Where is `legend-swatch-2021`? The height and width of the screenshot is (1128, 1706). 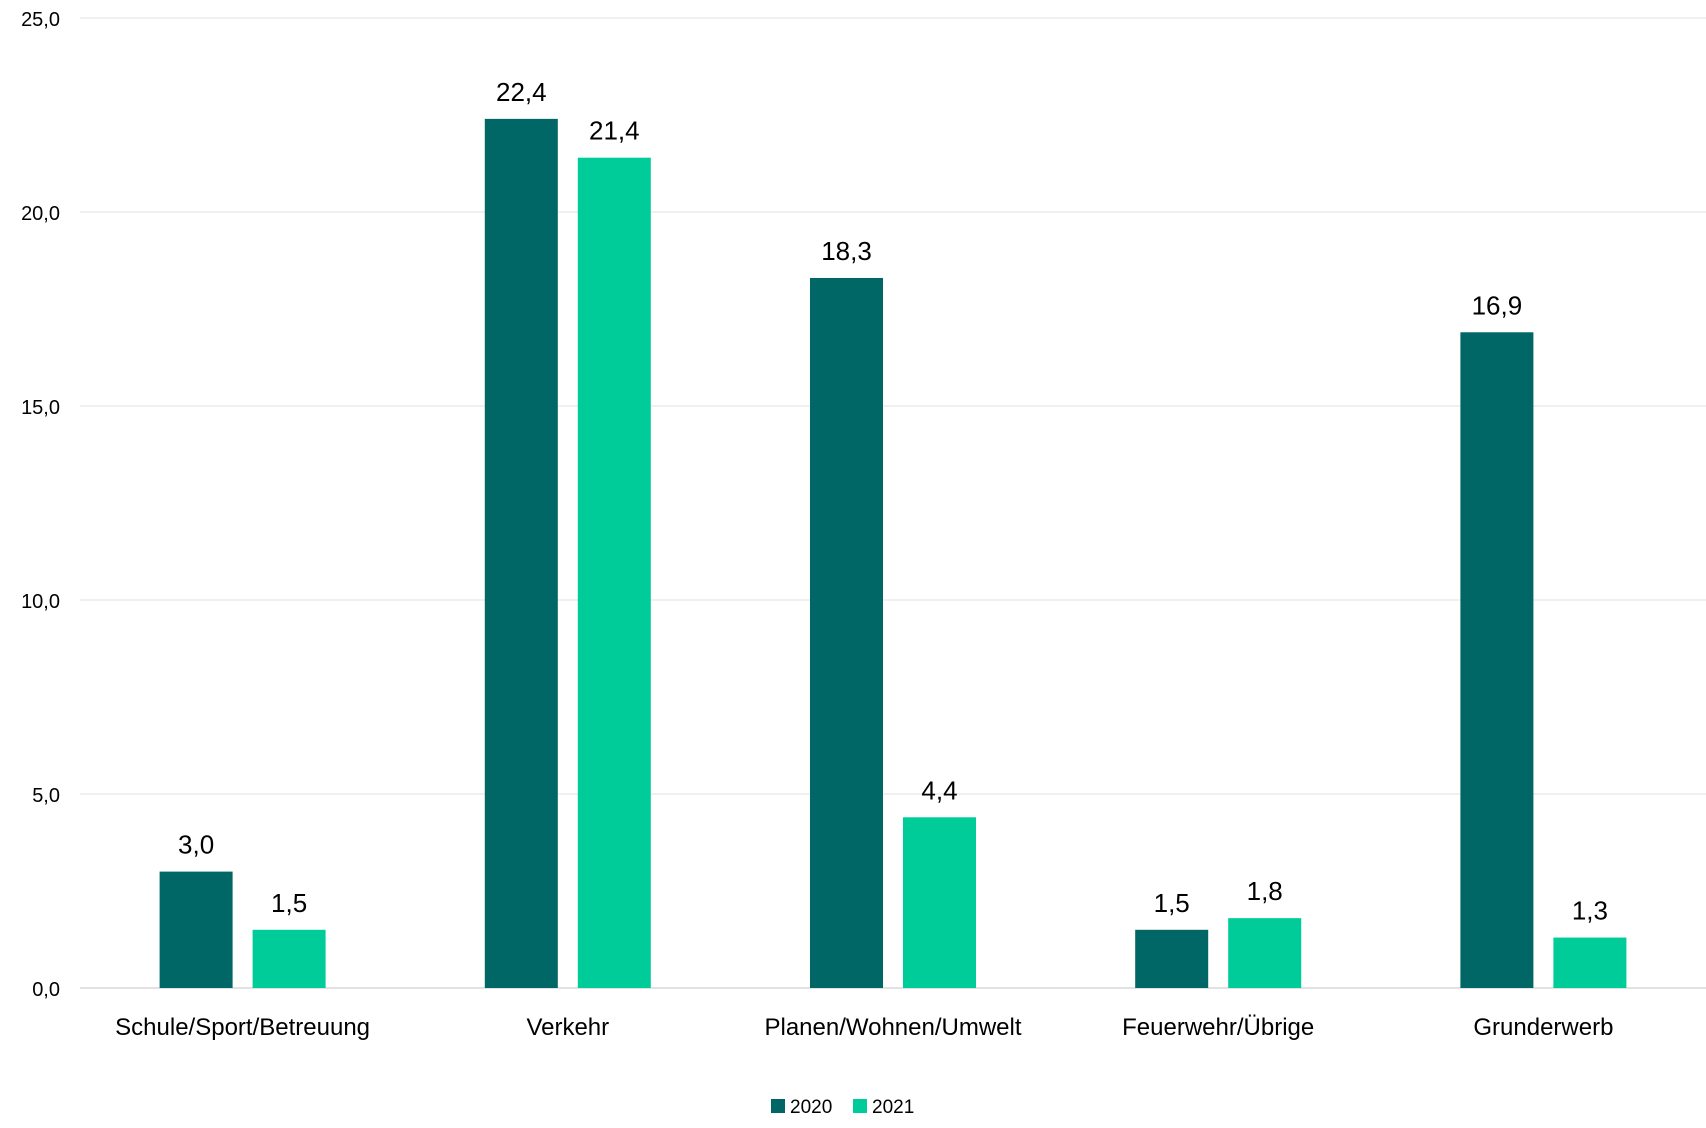
legend-swatch-2021 is located at coordinates (860, 1106).